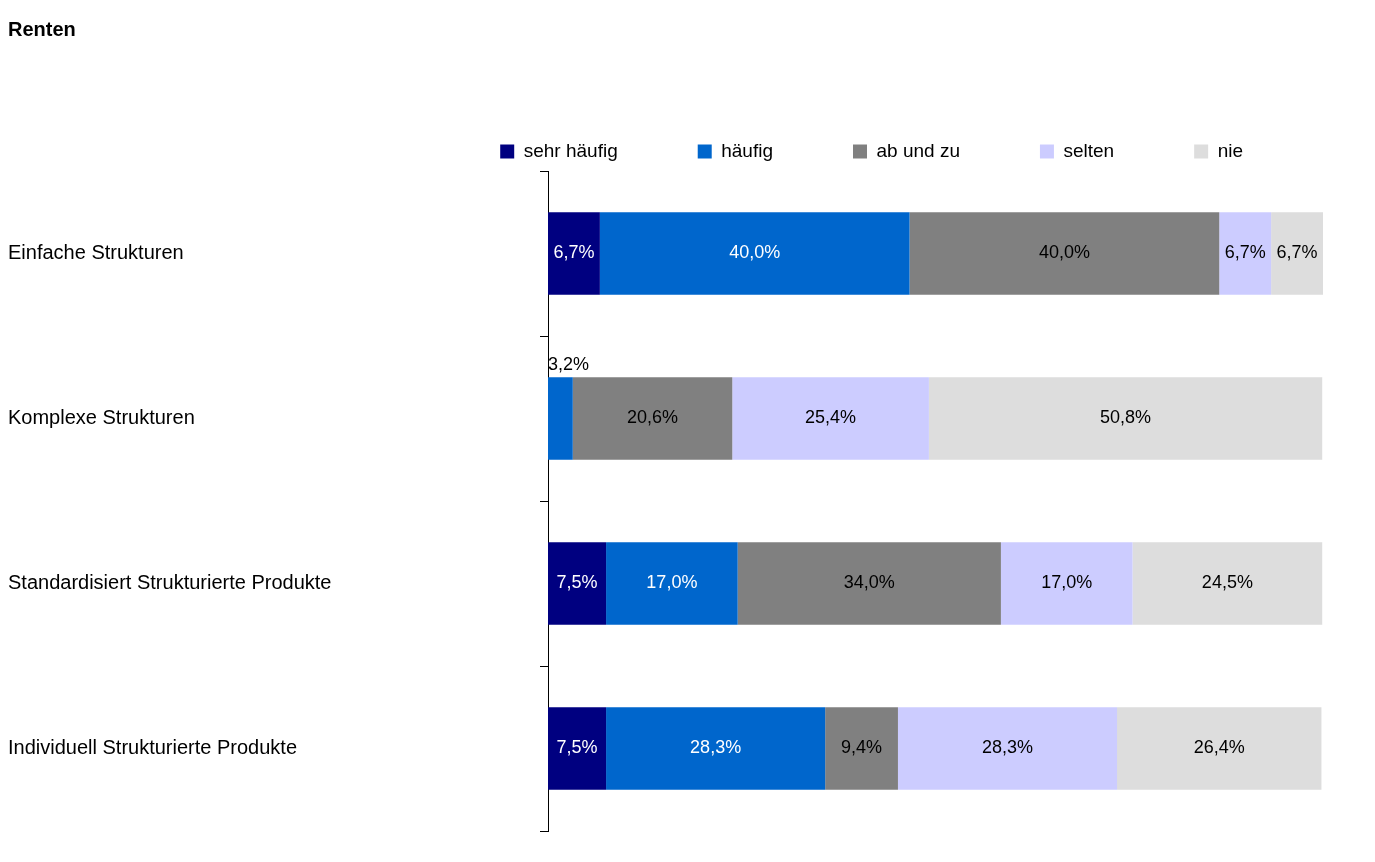 The image size is (1375, 862). Describe the element at coordinates (101, 417) in the screenshot. I see `y-tick-label: Komplexe Strukturen` at that location.